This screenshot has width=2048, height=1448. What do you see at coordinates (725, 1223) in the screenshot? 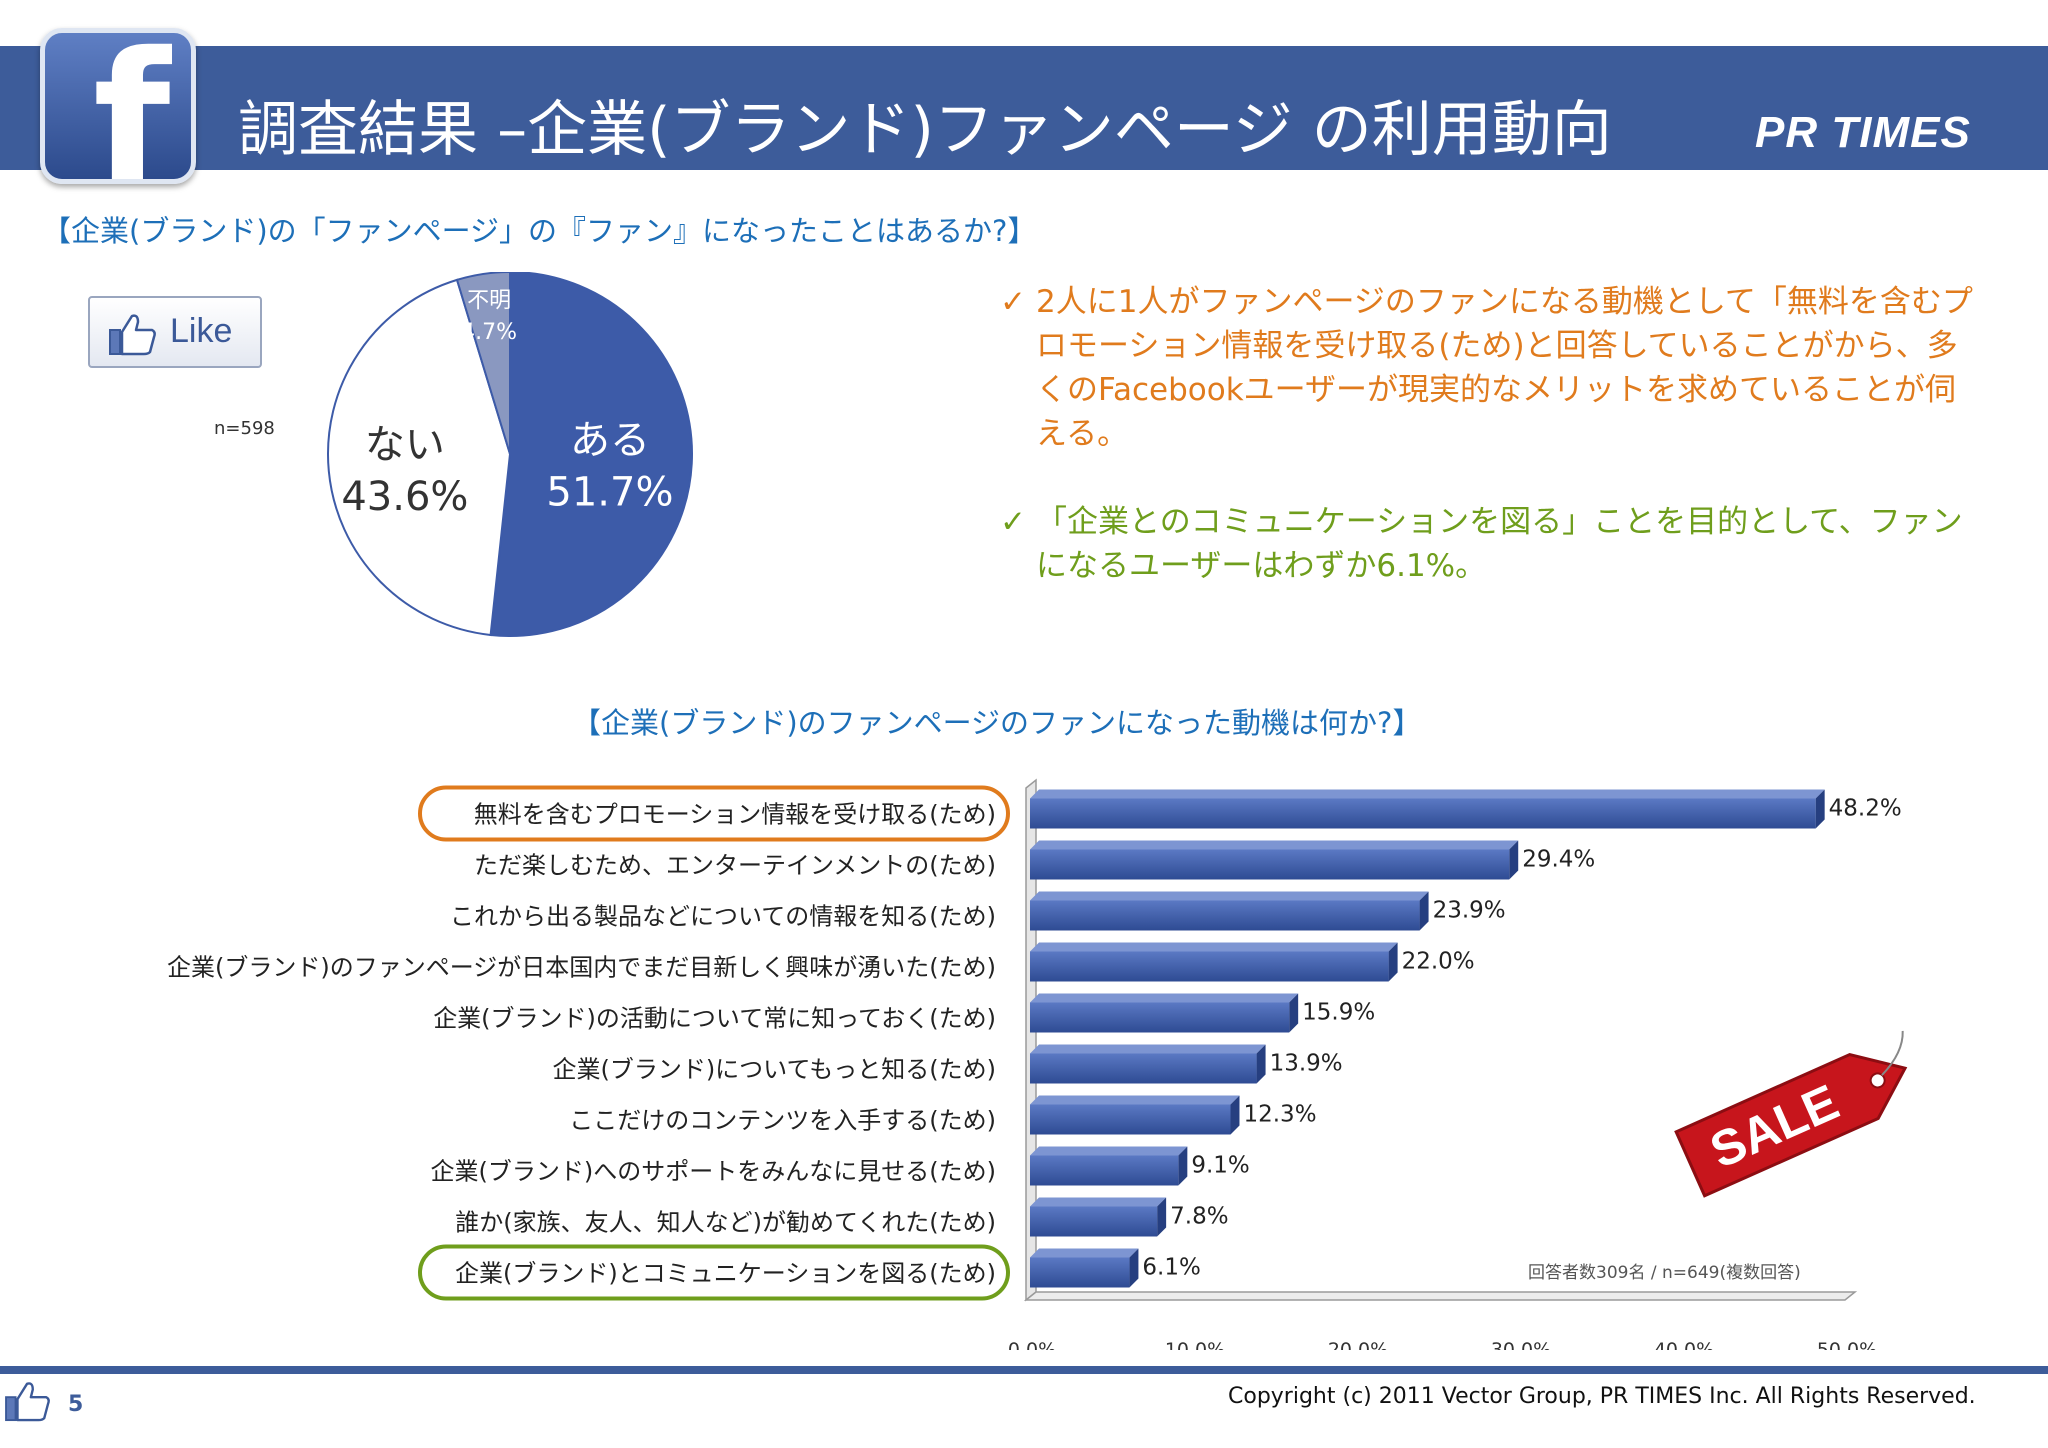
I see `category-label: 誰か(家族、友人、知人など)が勧めてくれた(ため)` at bounding box center [725, 1223].